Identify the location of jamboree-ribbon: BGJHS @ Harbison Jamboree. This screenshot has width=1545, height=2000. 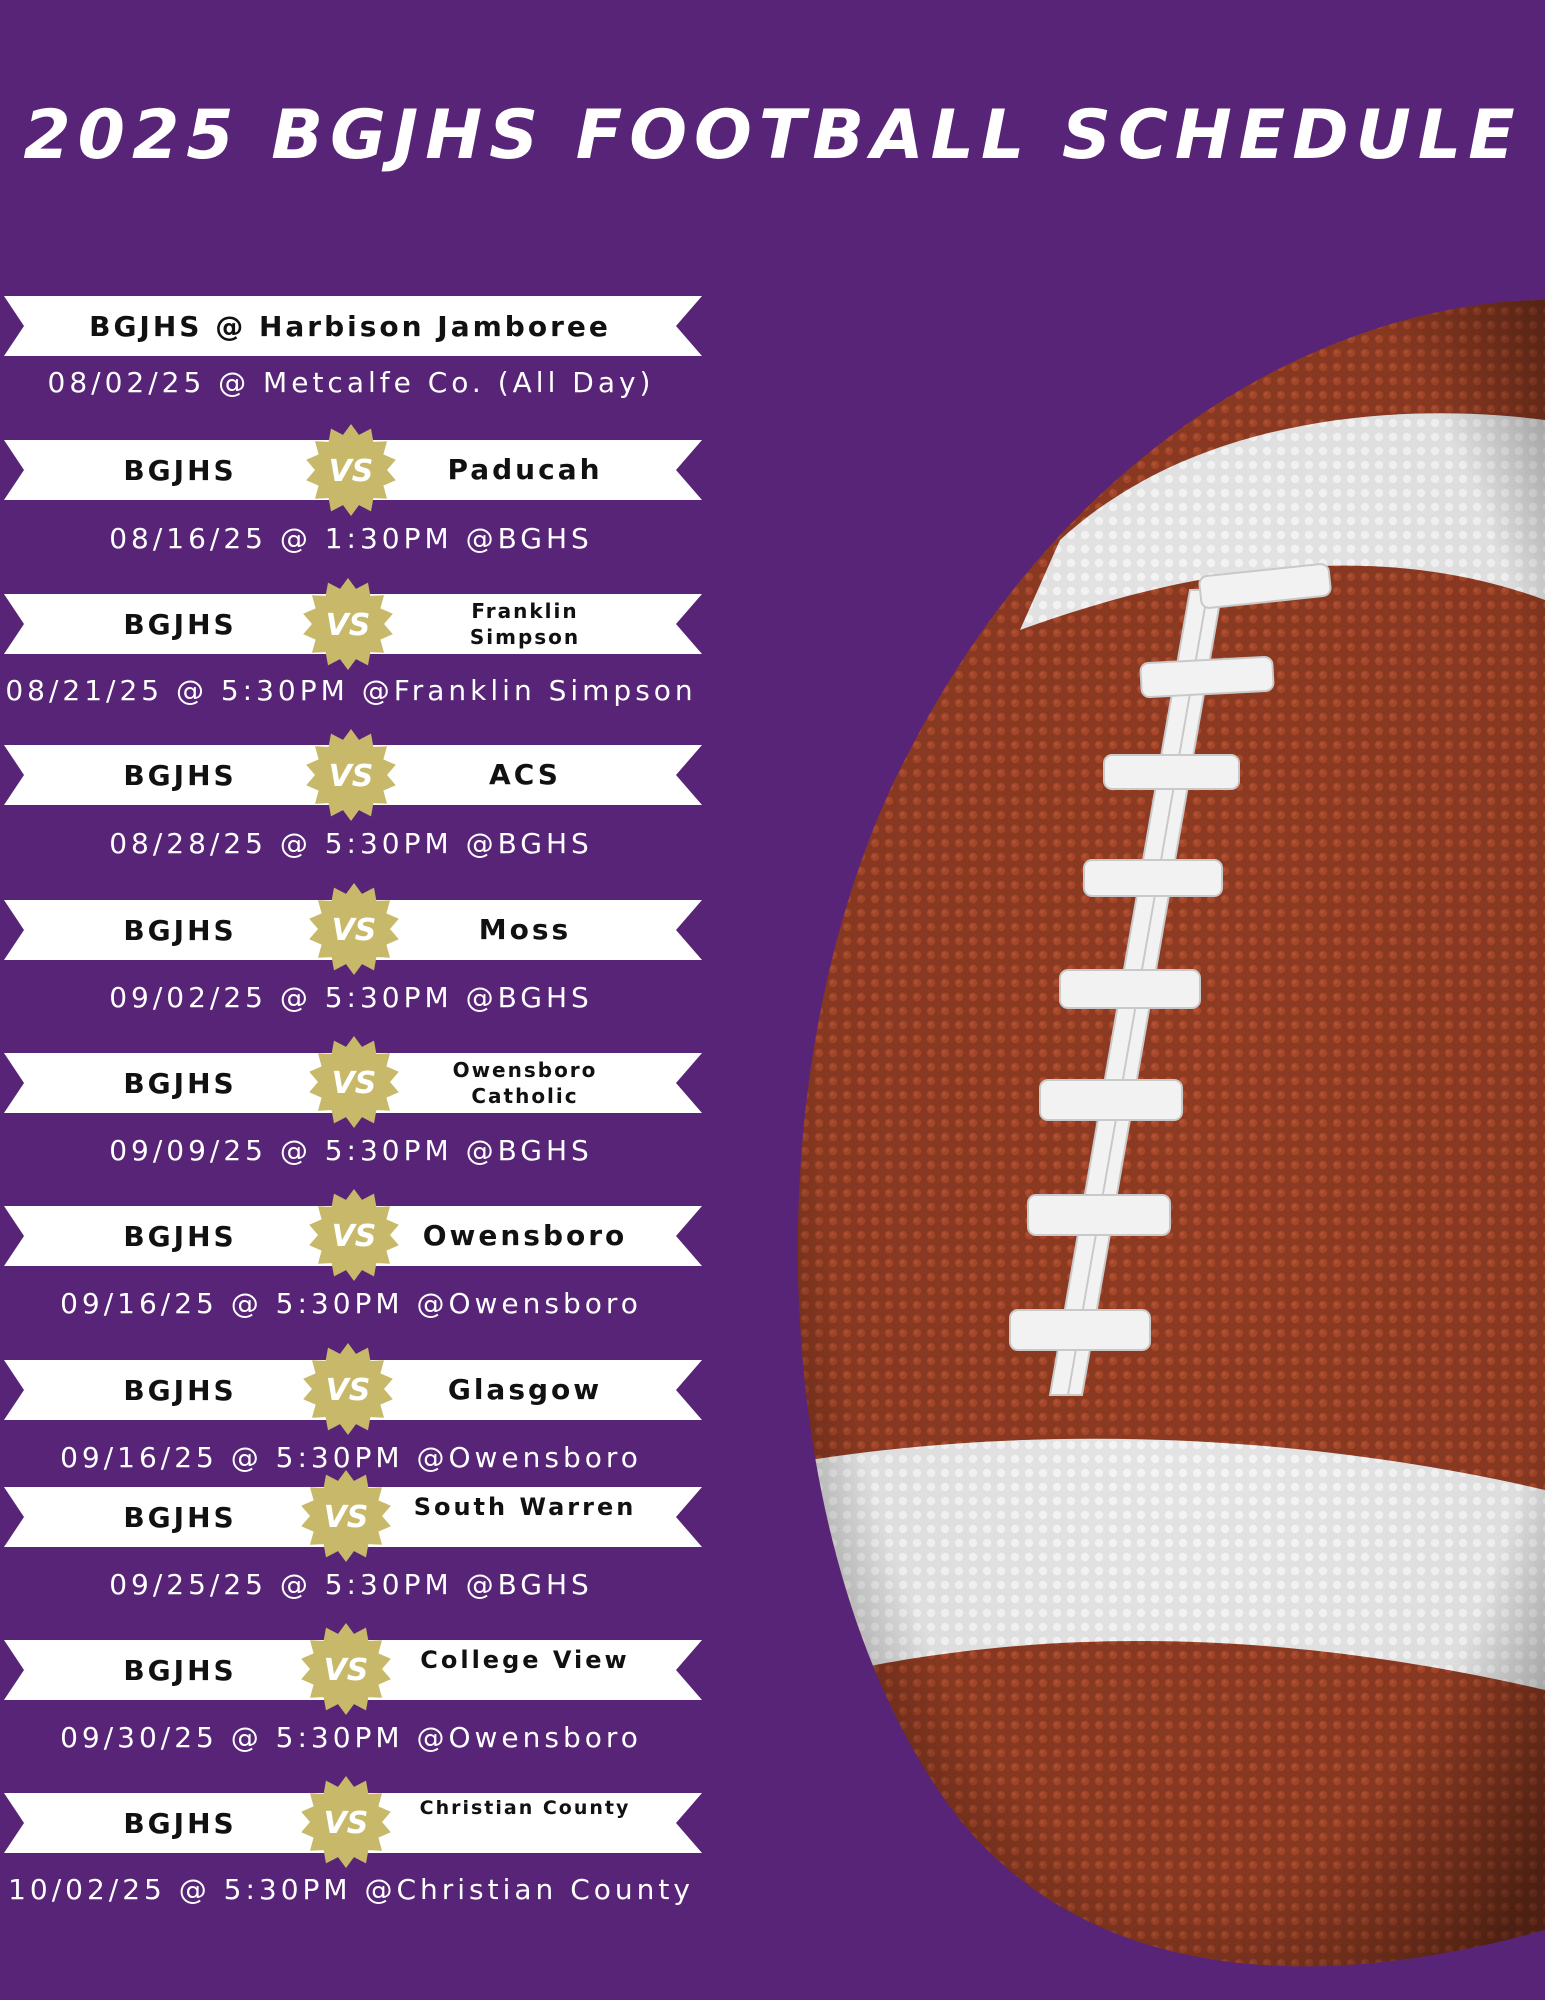
(353, 326).